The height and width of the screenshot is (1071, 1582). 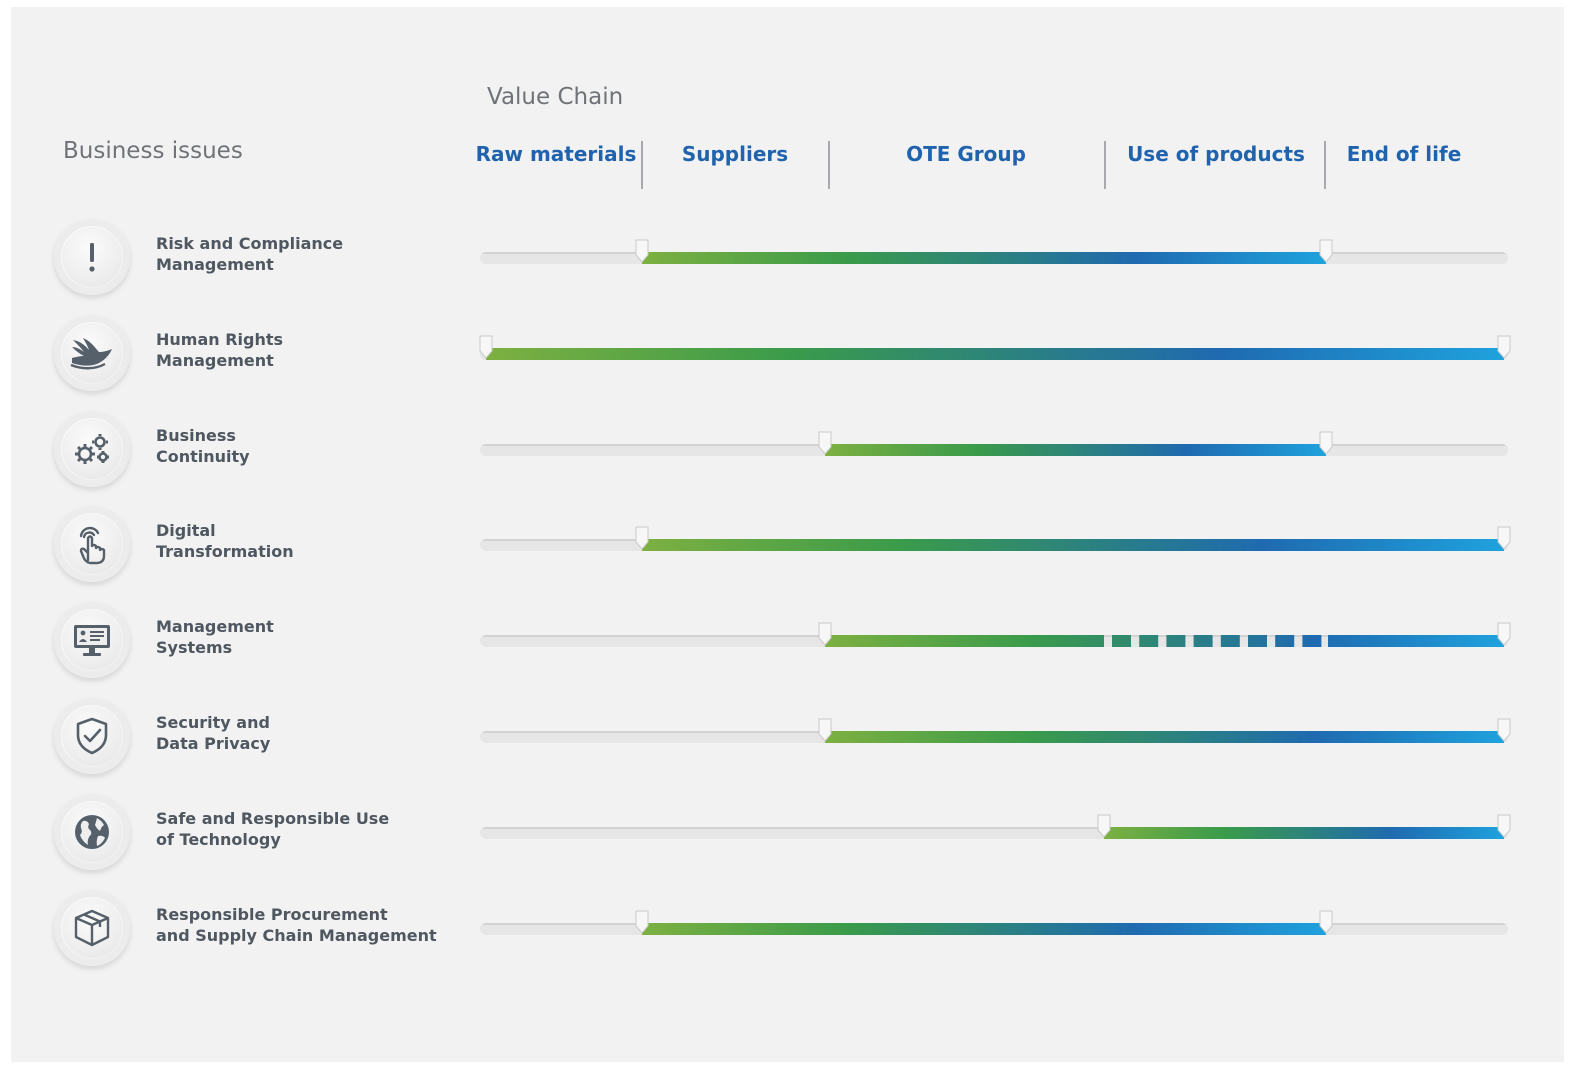 What do you see at coordinates (556, 154) in the screenshot?
I see `stage-label-raw-materials: Raw materials` at bounding box center [556, 154].